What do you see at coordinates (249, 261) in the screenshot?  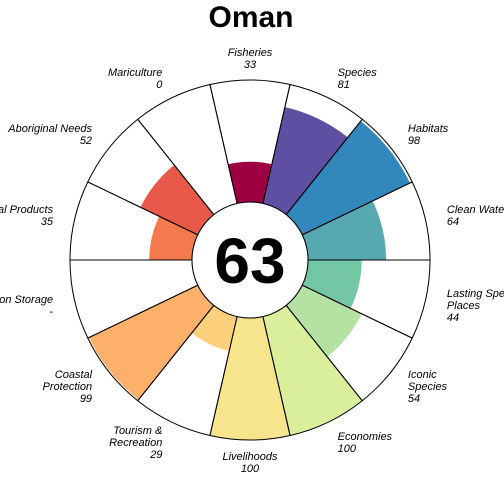 I see `overall-score: 63` at bounding box center [249, 261].